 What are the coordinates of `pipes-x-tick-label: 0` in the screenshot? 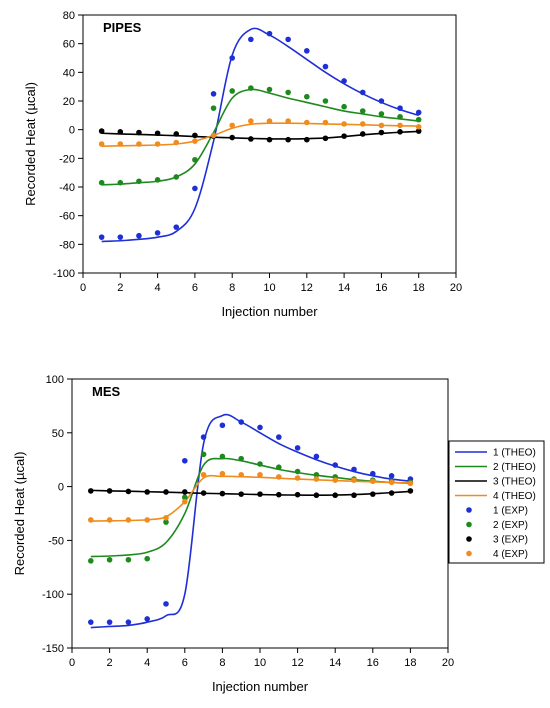 It's located at (83, 288).